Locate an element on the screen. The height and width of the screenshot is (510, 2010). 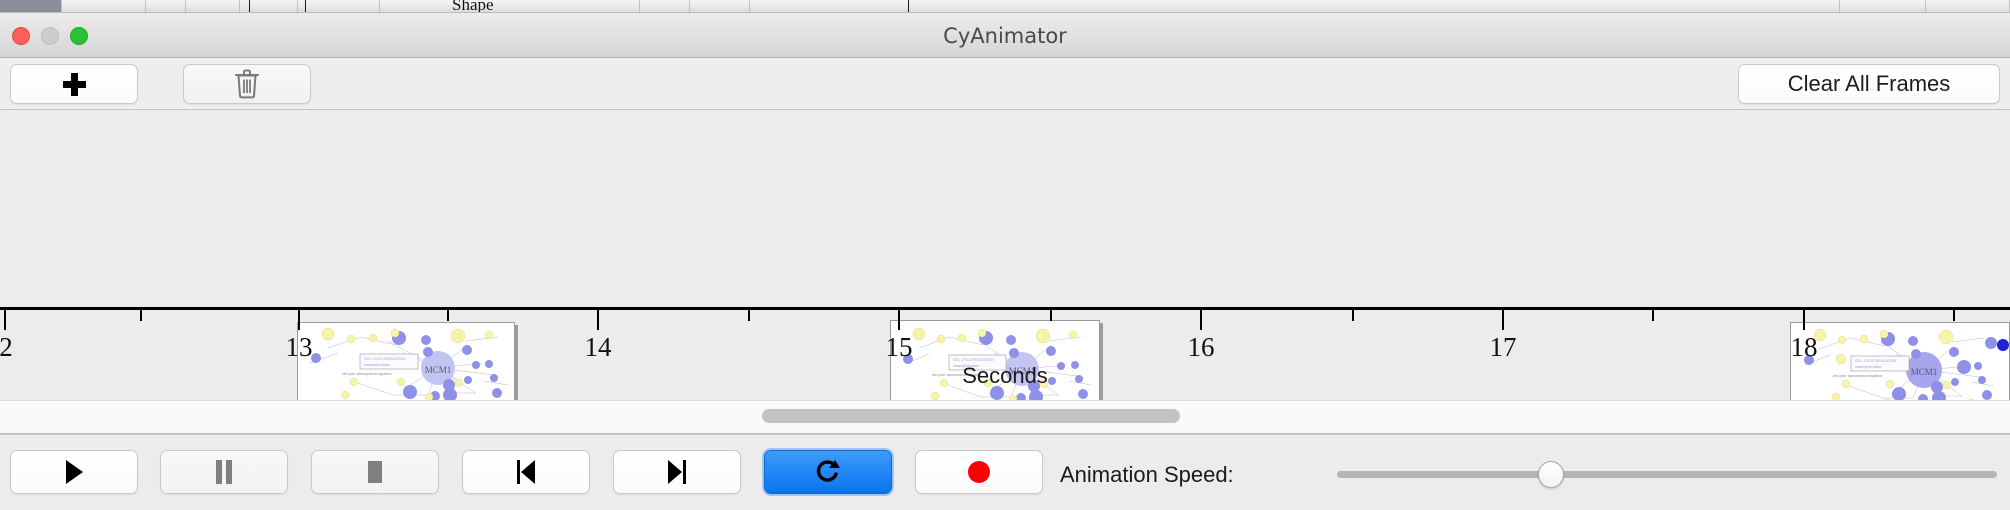
transport-bar: Animation Speed: is located at coordinates (1005, 472).